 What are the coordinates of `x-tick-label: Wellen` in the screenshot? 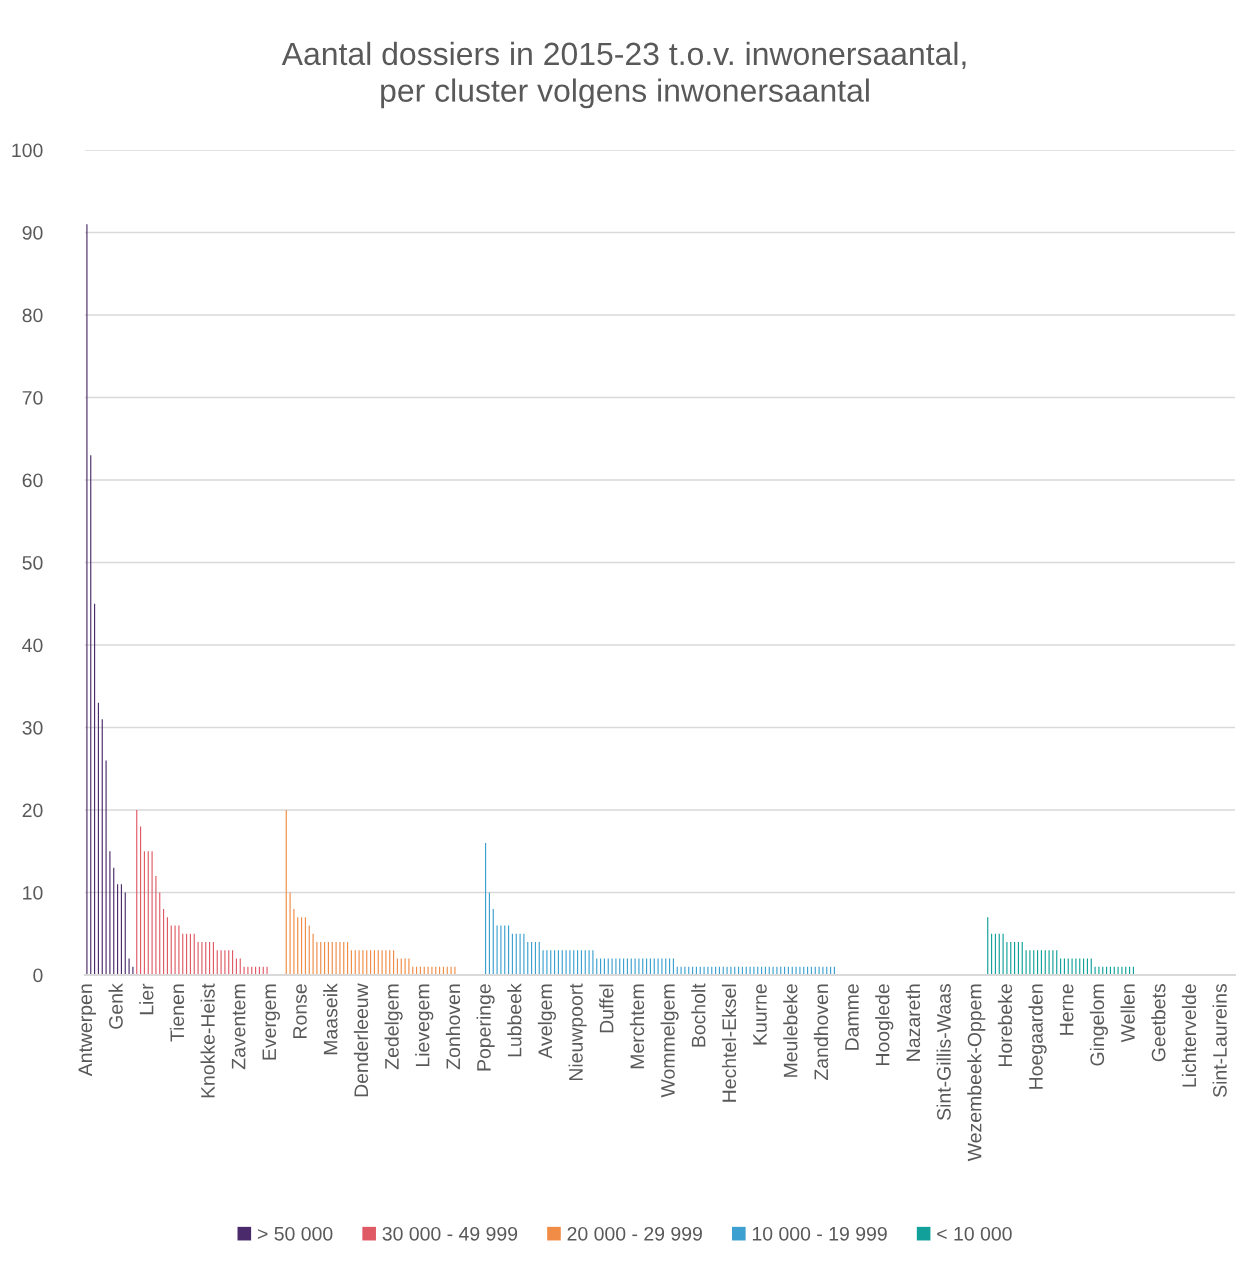 It's located at (1127, 1013).